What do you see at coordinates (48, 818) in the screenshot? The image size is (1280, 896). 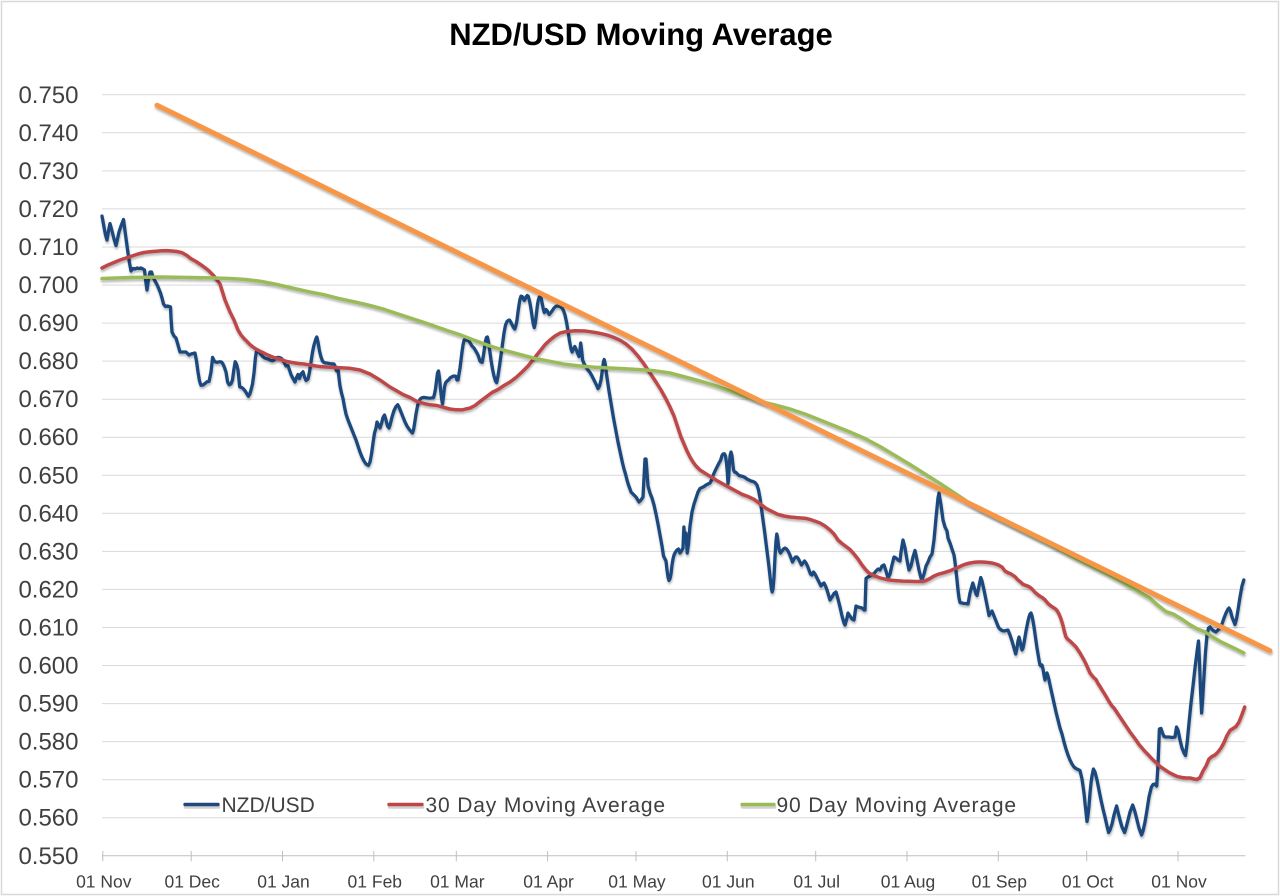 I see `svg-text: 0.560` at bounding box center [48, 818].